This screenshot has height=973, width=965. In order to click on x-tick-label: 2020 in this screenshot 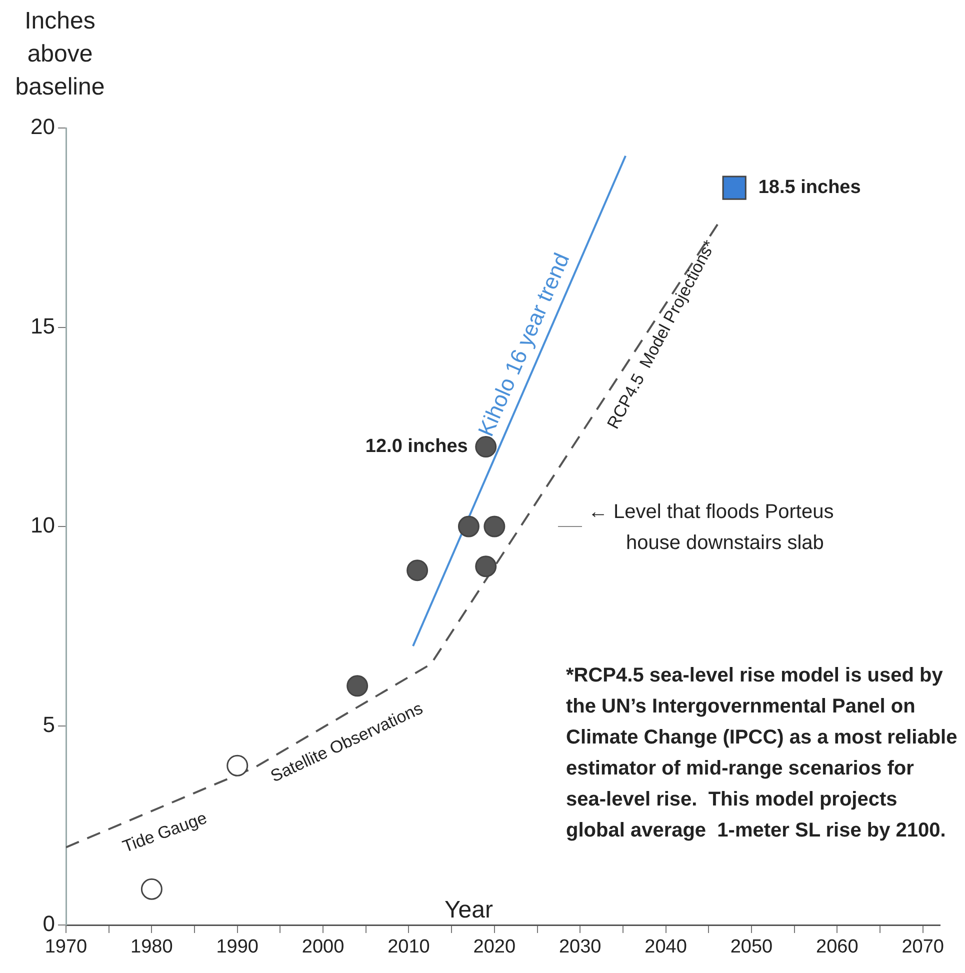, I will do `click(494, 947)`.